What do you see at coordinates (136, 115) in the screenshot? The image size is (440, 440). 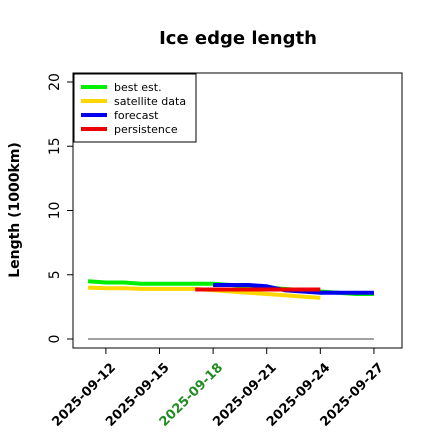 I see `legend-label: forecast` at bounding box center [136, 115].